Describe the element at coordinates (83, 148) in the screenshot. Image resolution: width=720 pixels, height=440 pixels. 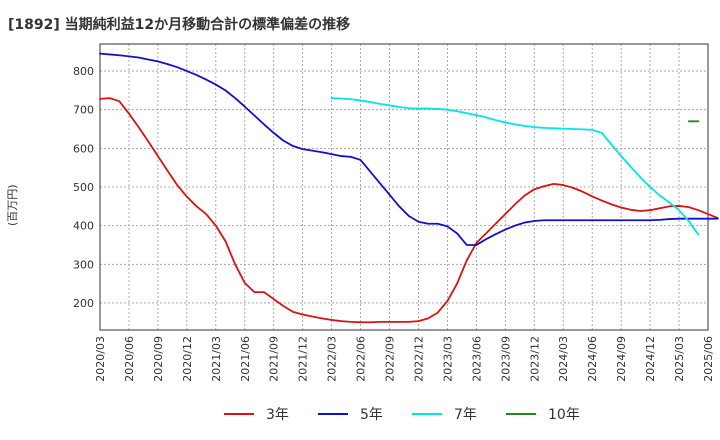
I see `y-tick-label: 600` at that location.